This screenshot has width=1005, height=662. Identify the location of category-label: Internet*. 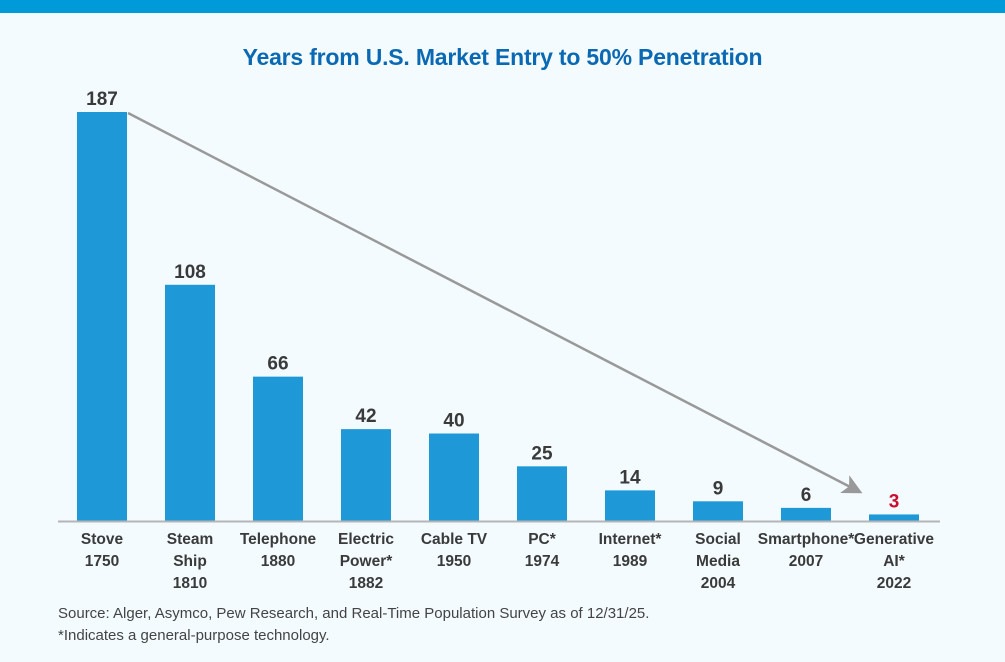
(631, 539).